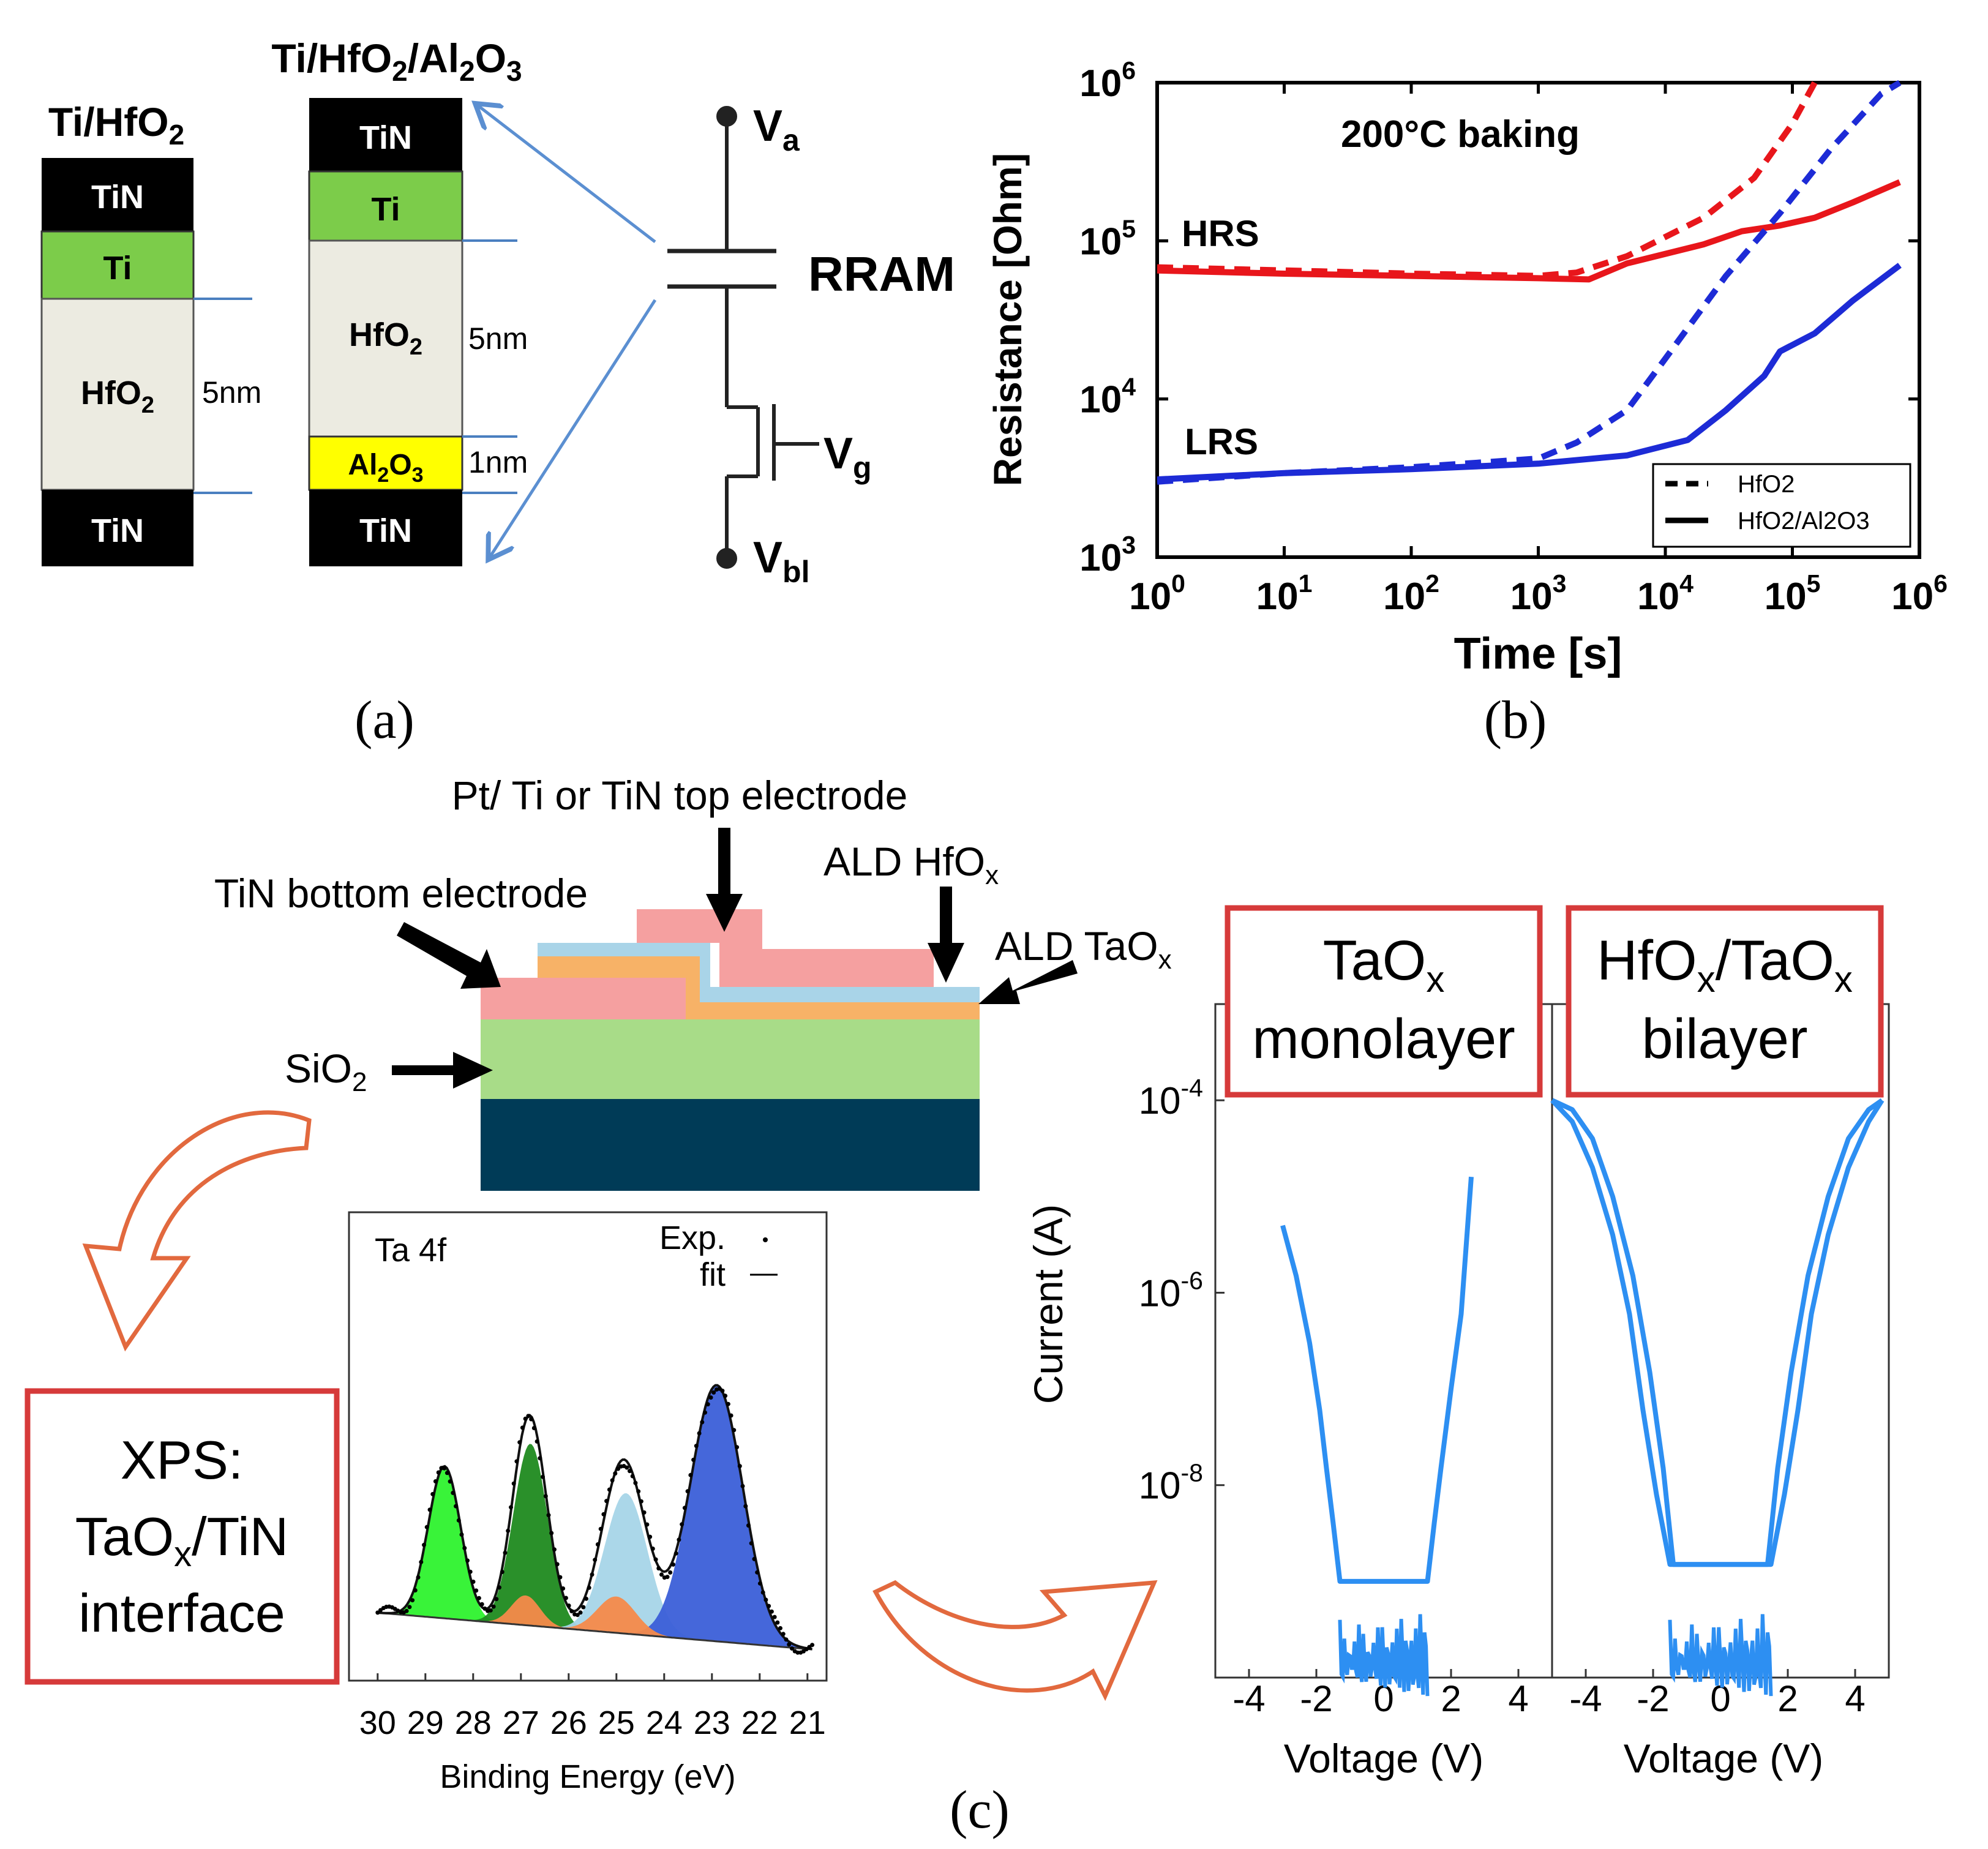 Image resolution: width=1988 pixels, height=1849 pixels. Describe the element at coordinates (980, 1810) in the screenshot. I see `caption-c: (c)` at that location.